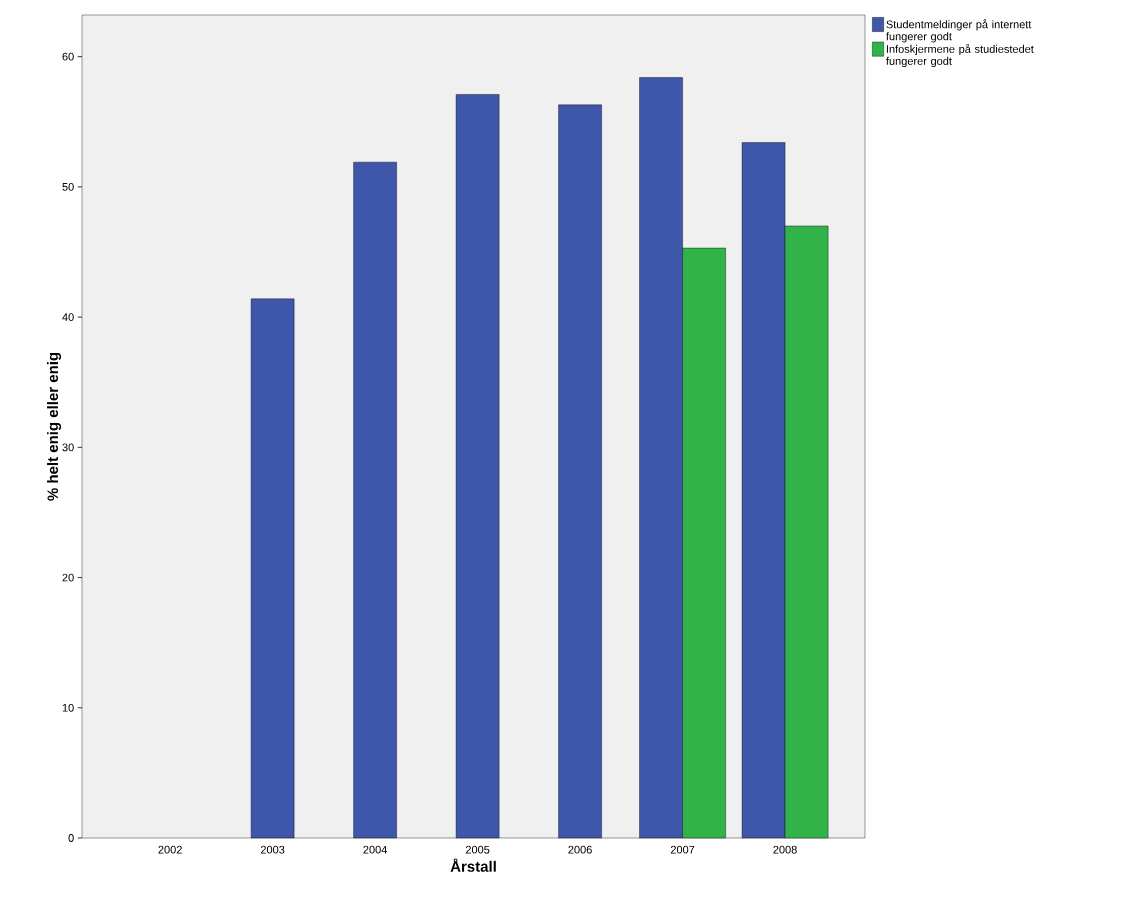  I want to click on x-tick-label: 2006, so click(580, 849).